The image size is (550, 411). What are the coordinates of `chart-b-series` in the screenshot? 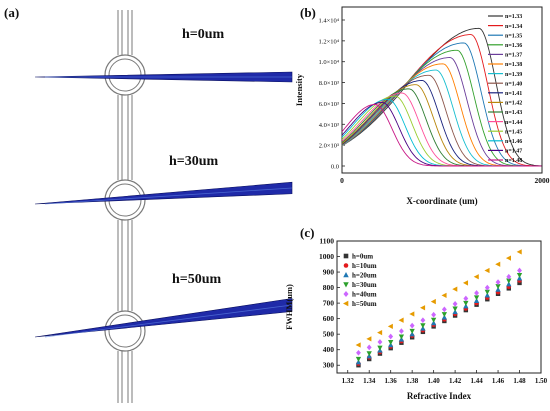 It's located at (441, 97).